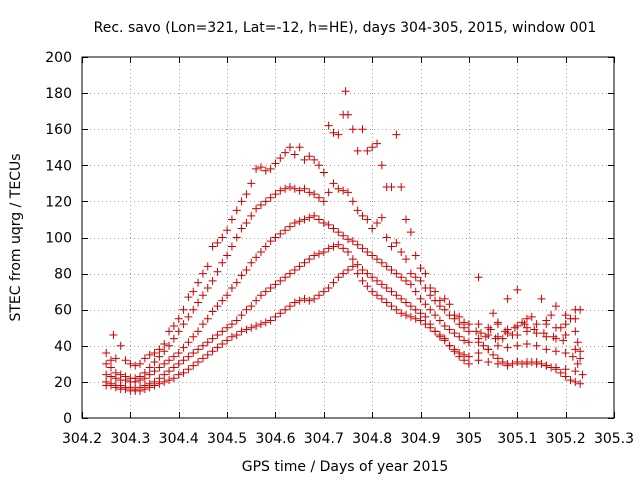 This screenshot has height=480, width=640. Describe the element at coordinates (63, 347) in the screenshot. I see `y-tick-label: 40` at that location.